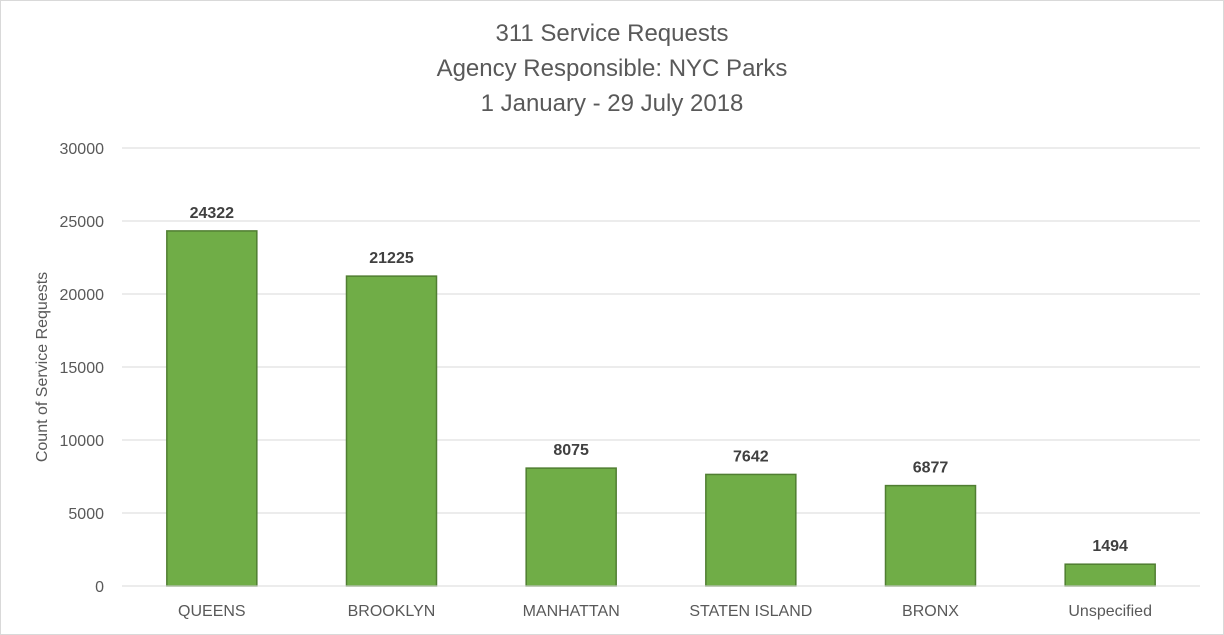 This screenshot has width=1224, height=635. I want to click on chart-title-line-1: 311 Service Requests, so click(612, 33).